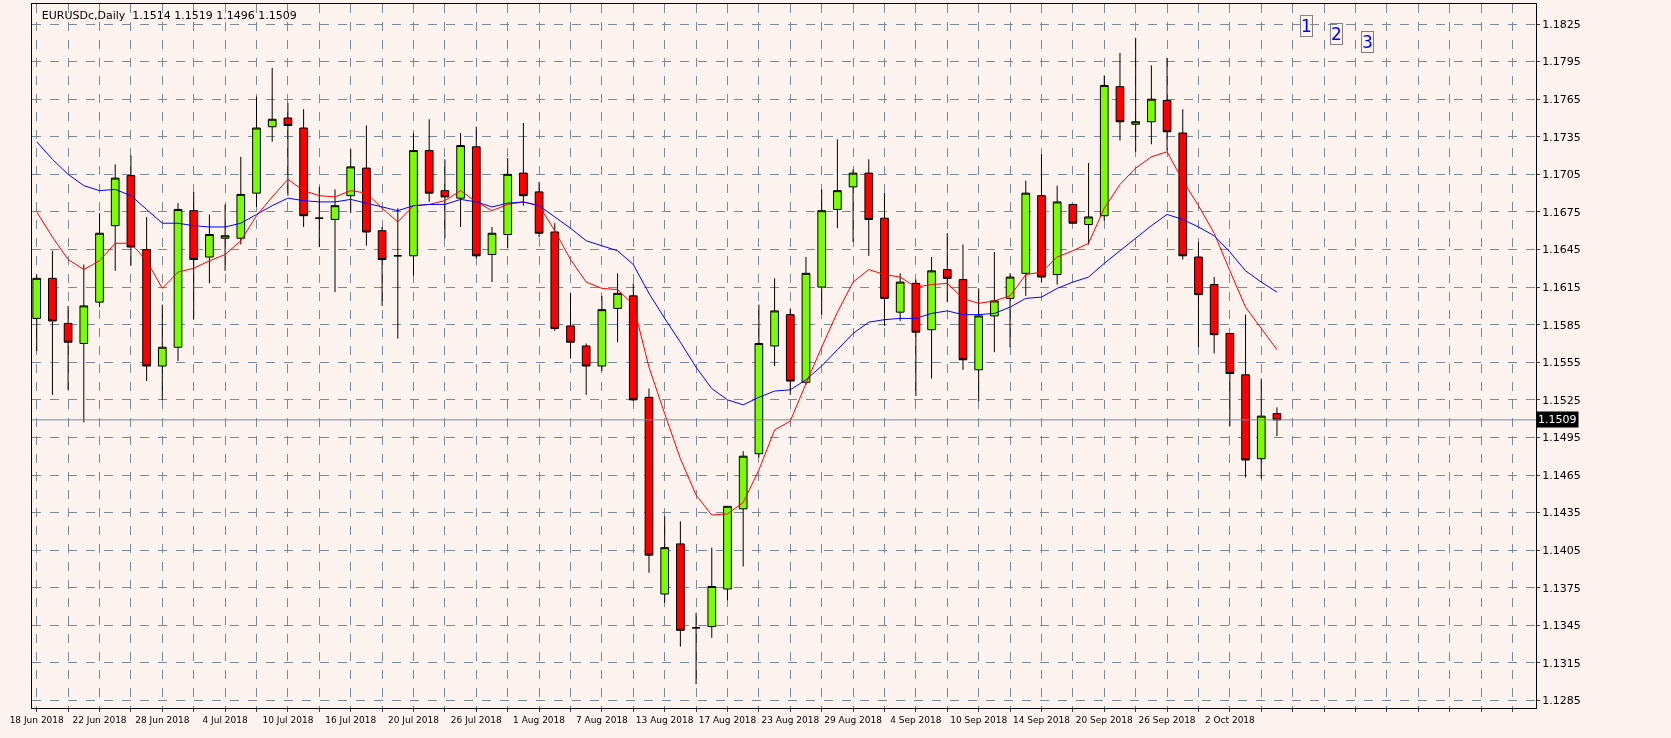  What do you see at coordinates (1561, 100) in the screenshot?
I see `y-tick-label: 1.1765` at bounding box center [1561, 100].